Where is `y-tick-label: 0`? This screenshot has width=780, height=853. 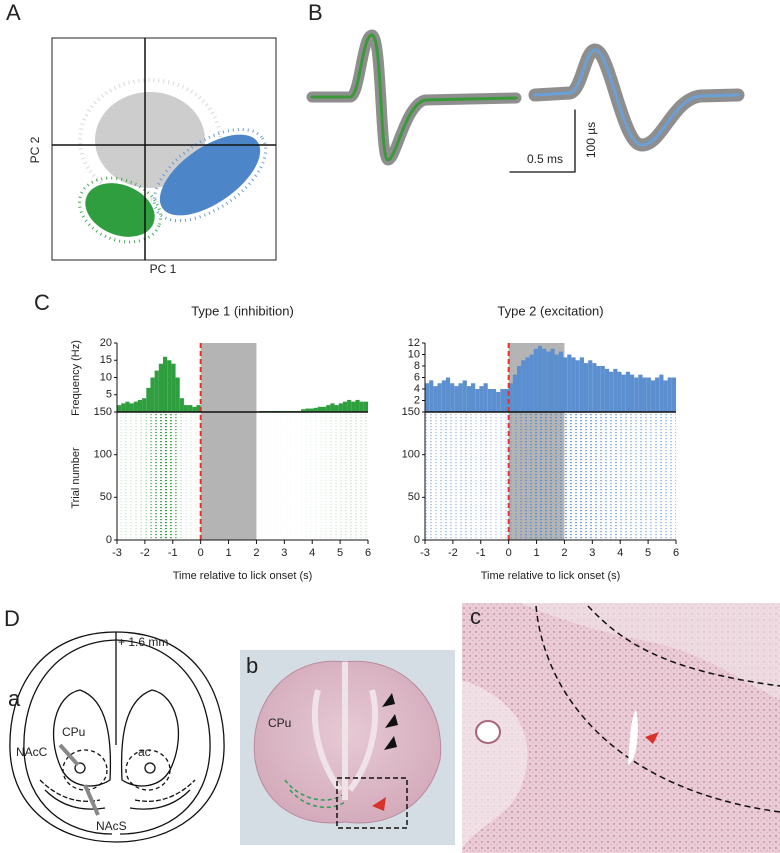
y-tick-label: 0 is located at coordinates (417, 540).